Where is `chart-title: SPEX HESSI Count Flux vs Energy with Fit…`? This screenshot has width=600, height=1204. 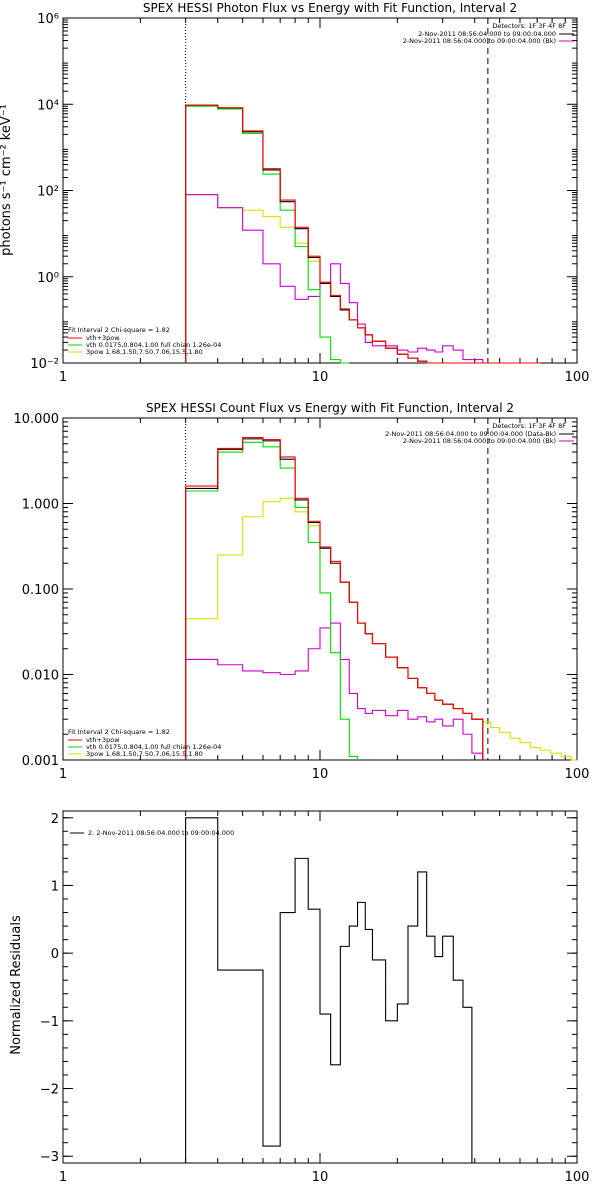 chart-title: SPEX HESSI Count Flux vs Energy with Fit… is located at coordinates (330, 408).